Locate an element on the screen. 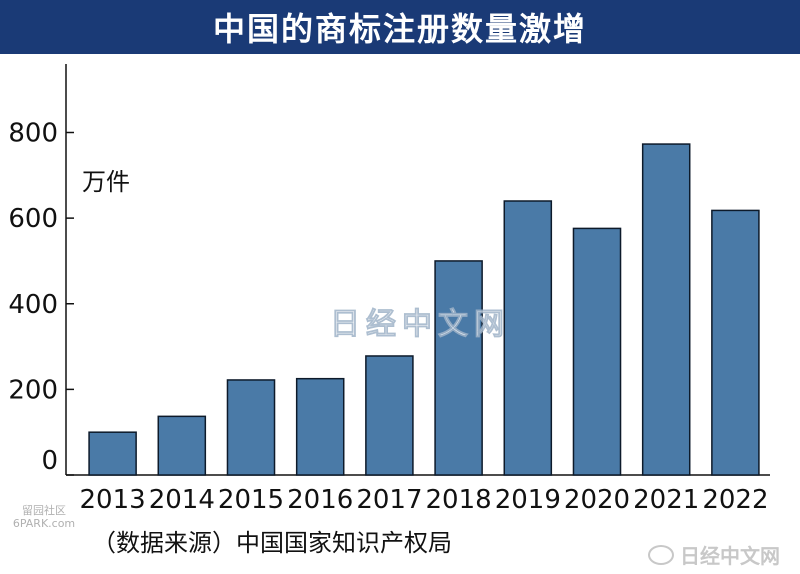 The height and width of the screenshot is (574, 800). chart-title-bar: 中国的商标注册数量激增 is located at coordinates (400, 27).